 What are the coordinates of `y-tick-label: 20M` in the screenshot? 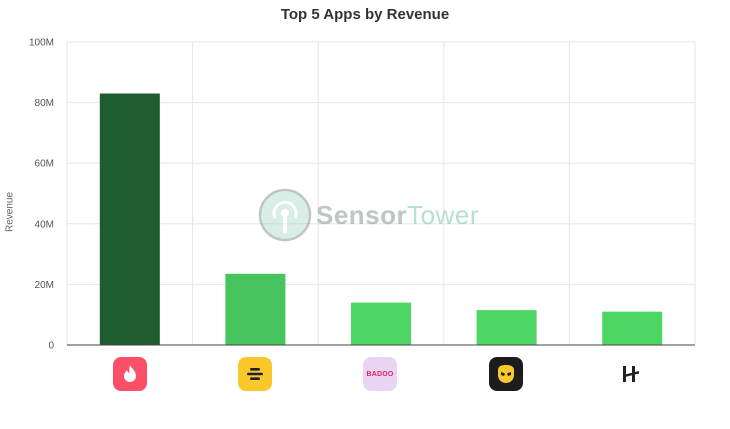 It's located at (44, 285).